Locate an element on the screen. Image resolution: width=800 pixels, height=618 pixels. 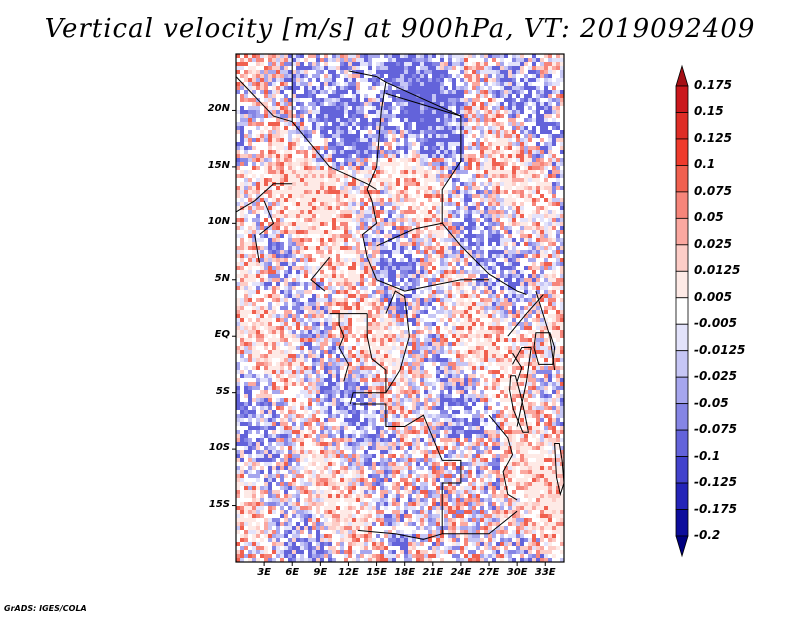
lat-label: 20N is located at coordinates (218, 109).